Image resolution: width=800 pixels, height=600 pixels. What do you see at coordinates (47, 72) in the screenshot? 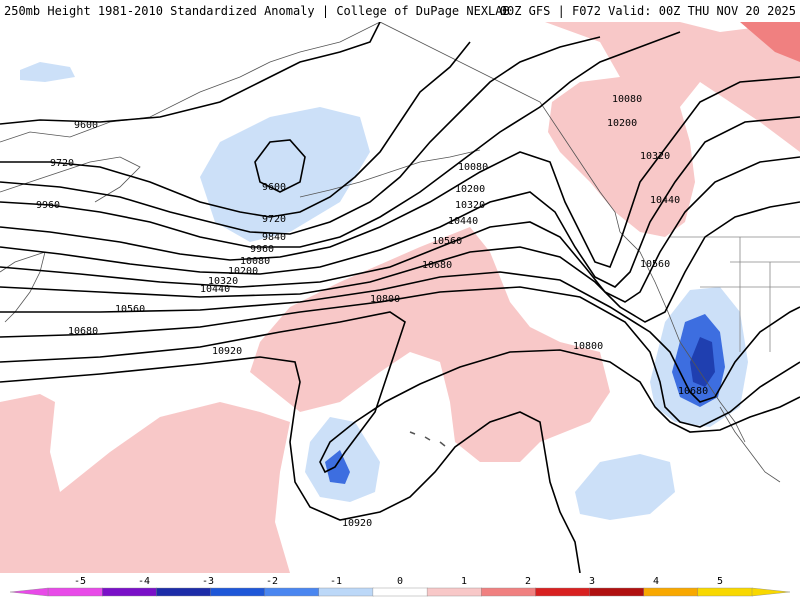
I see `negative-anomaly-arctic-small` at bounding box center [47, 72].